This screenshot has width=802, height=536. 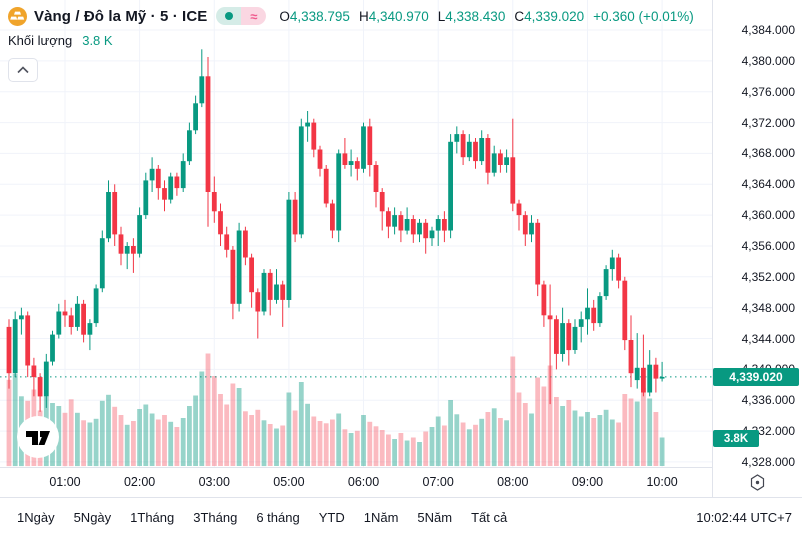 What do you see at coordinates (17, 16) in the screenshot?
I see `gold-symbol-icon` at bounding box center [17, 16].